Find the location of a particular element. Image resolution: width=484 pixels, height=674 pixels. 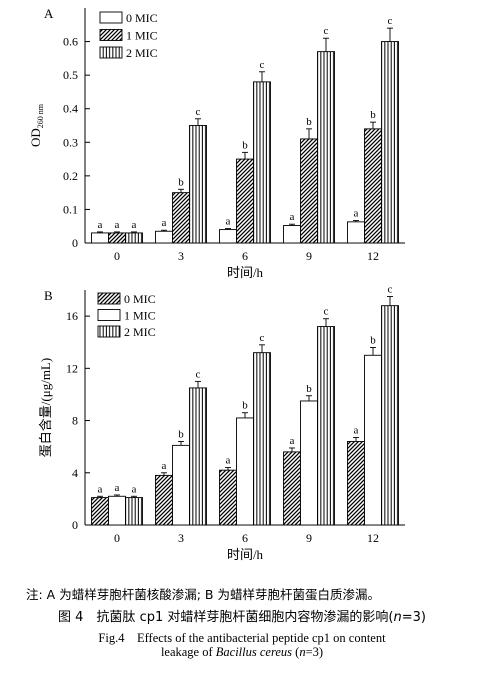

caption-cn-suffix: =3) is located at coordinates (413, 617).